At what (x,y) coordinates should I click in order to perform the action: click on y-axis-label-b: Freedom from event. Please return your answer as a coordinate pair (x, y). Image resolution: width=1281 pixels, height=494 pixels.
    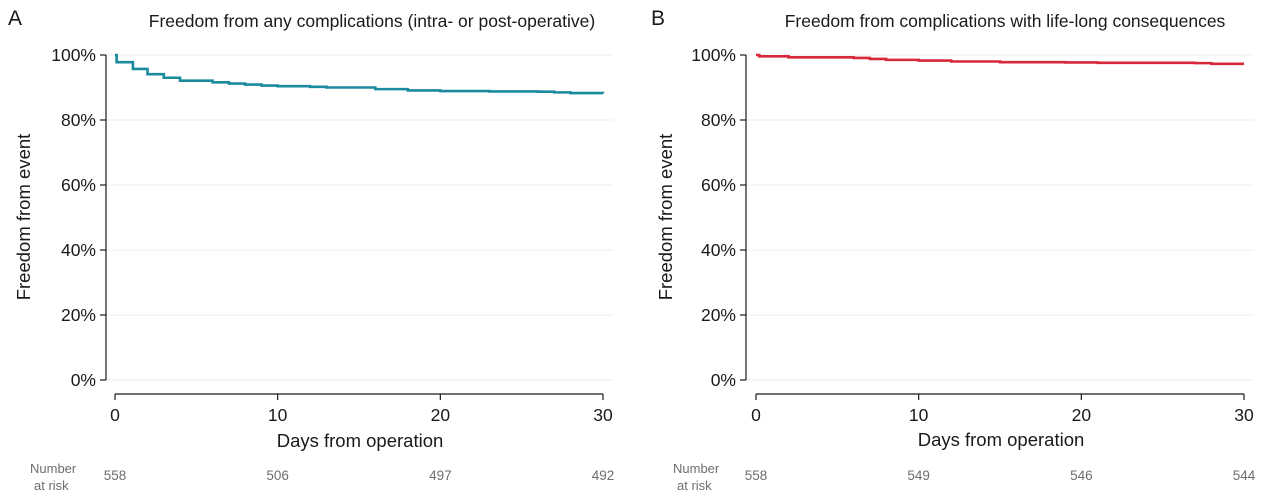
    Looking at the image, I should click on (665, 217).